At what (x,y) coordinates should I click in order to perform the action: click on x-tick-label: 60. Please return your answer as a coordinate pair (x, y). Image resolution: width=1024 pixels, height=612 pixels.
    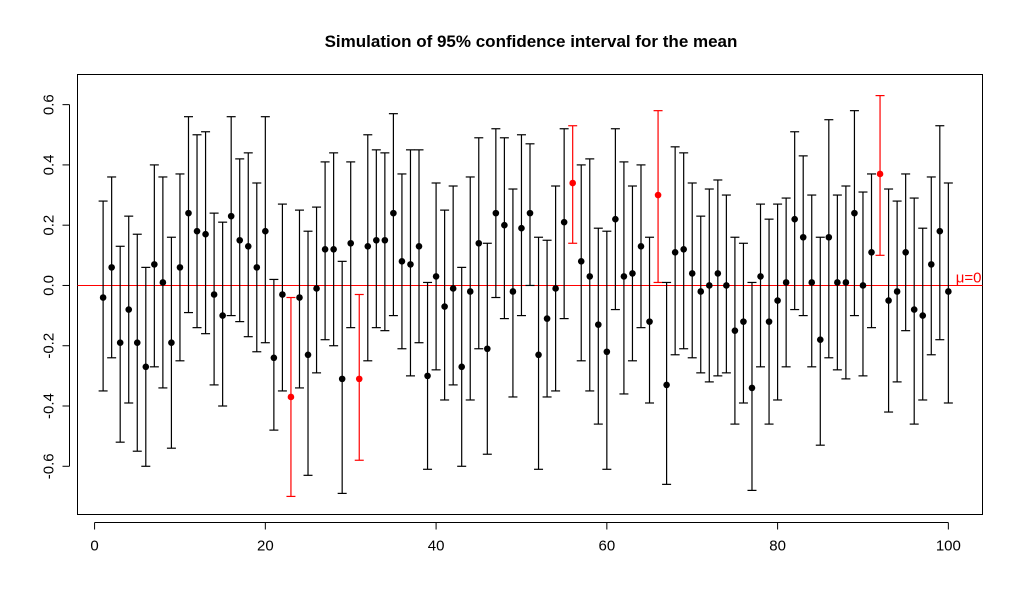
    Looking at the image, I should click on (606, 546).